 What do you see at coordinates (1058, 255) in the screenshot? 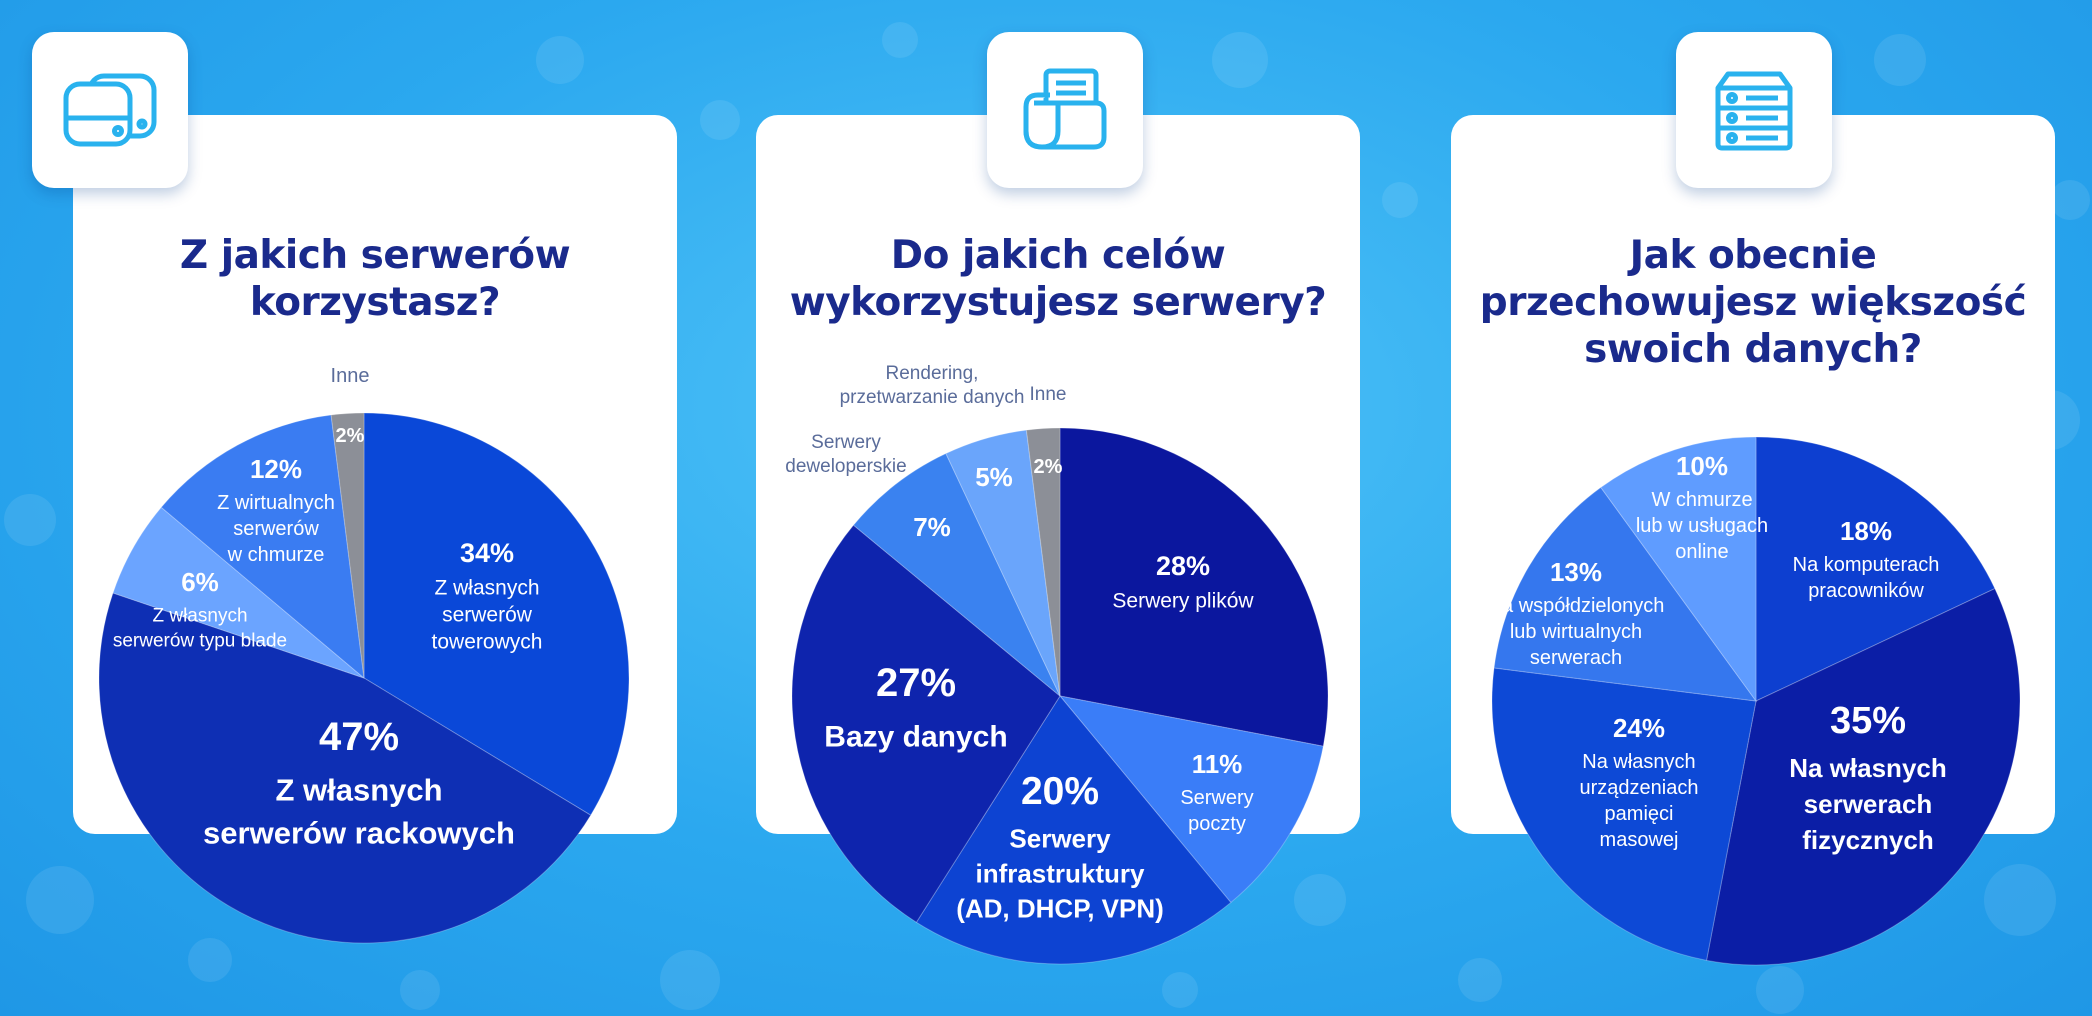
I see `chart-2-title-line: Do jakich celów` at bounding box center [1058, 255].